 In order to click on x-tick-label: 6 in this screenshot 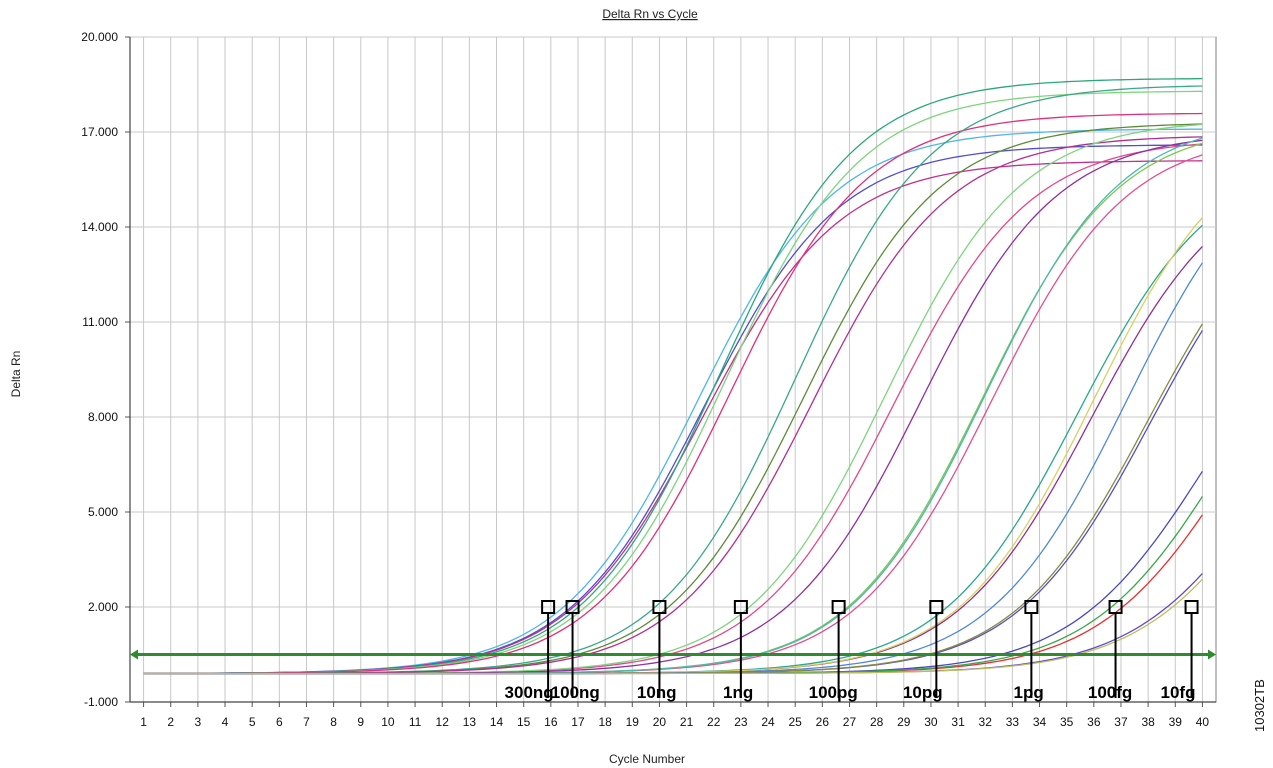, I will do `click(279, 722)`.